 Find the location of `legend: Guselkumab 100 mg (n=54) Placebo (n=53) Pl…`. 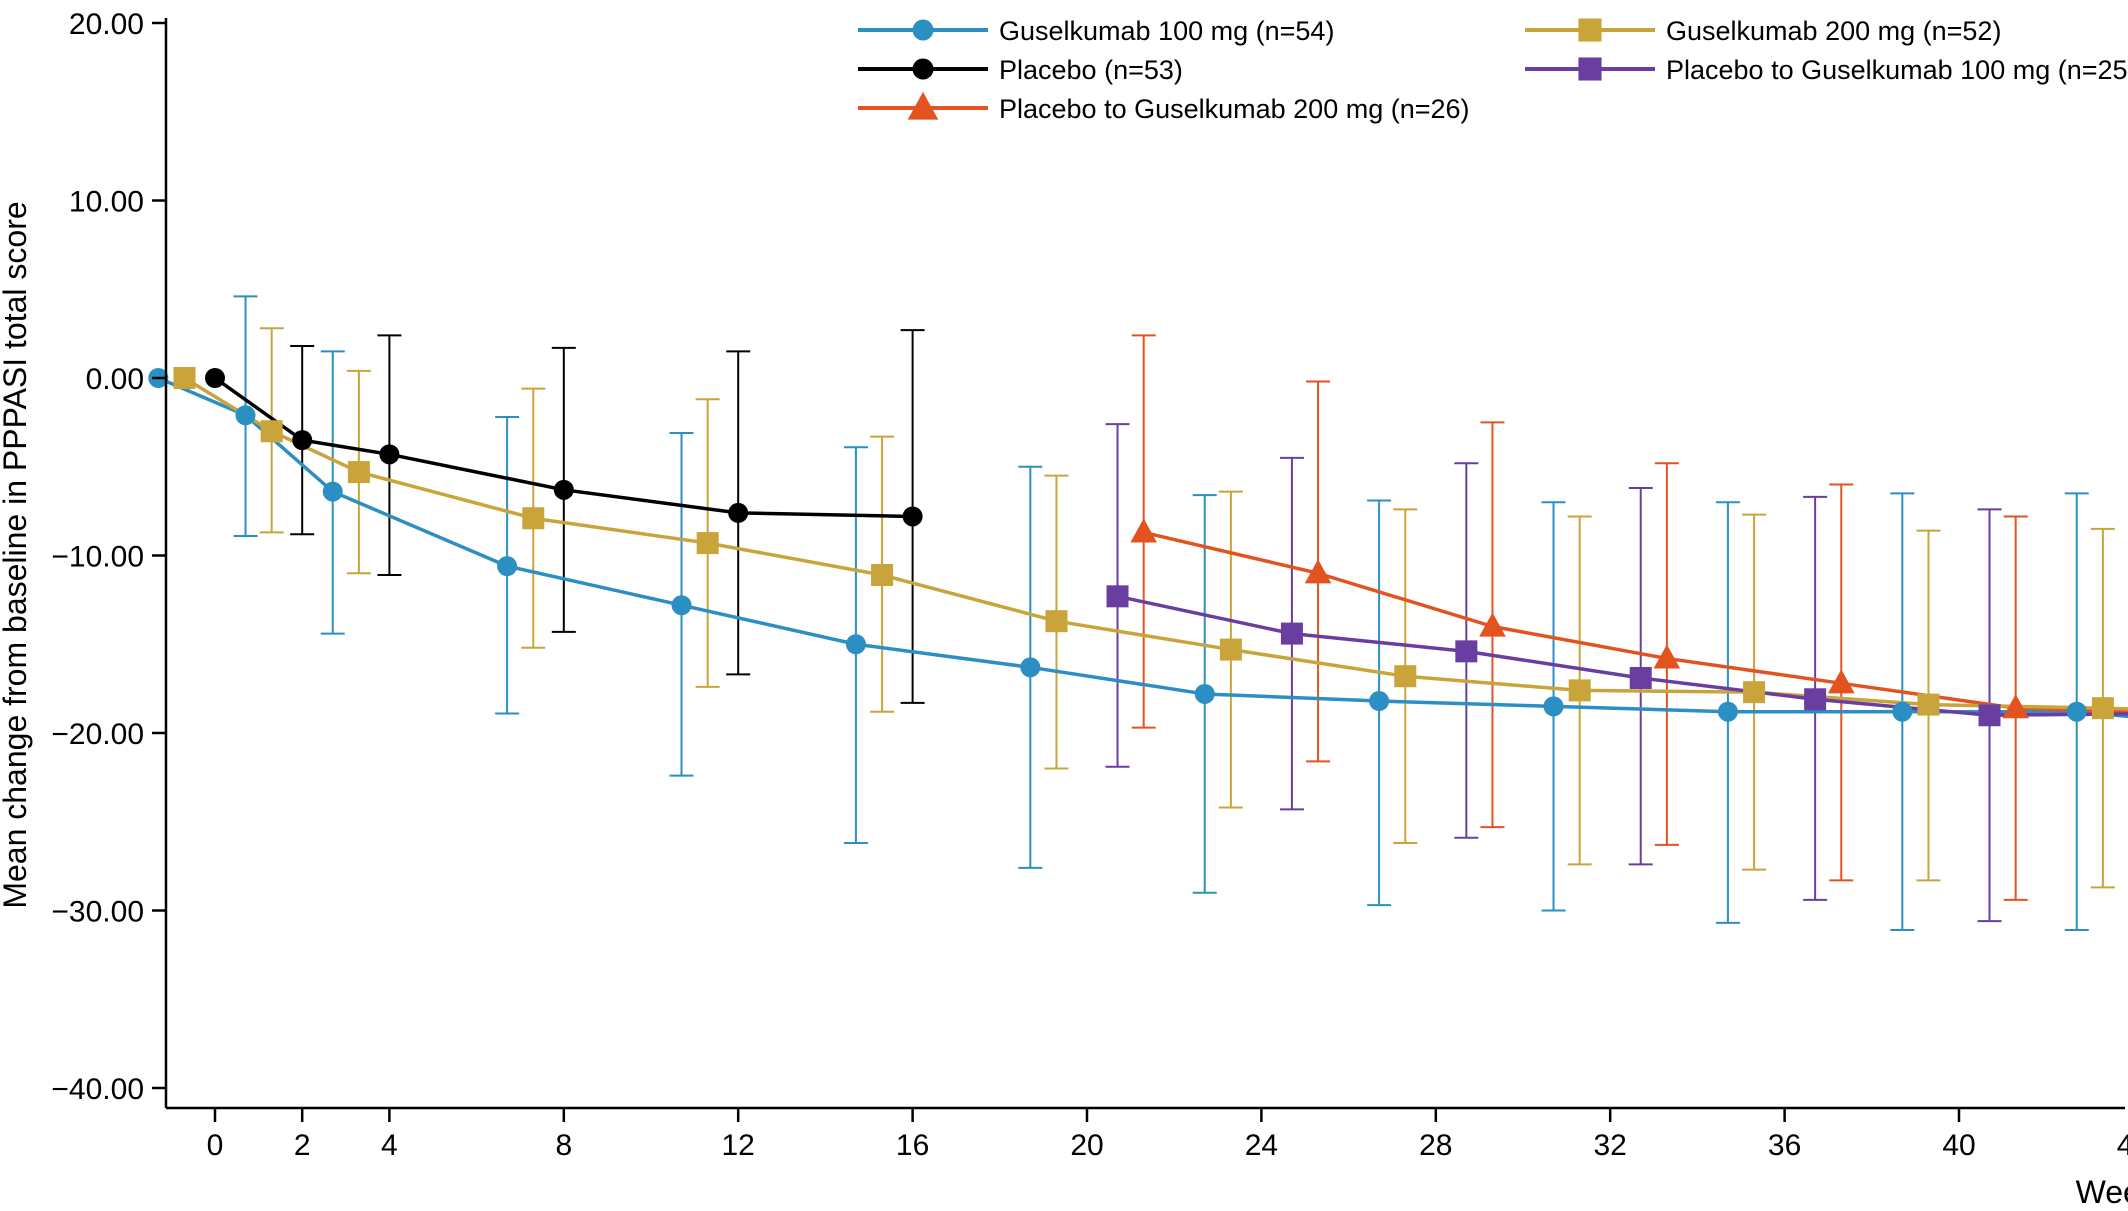

legend: Guselkumab 100 mg (n=54) Placebo (n=53) Pl… is located at coordinates (1493, 70).